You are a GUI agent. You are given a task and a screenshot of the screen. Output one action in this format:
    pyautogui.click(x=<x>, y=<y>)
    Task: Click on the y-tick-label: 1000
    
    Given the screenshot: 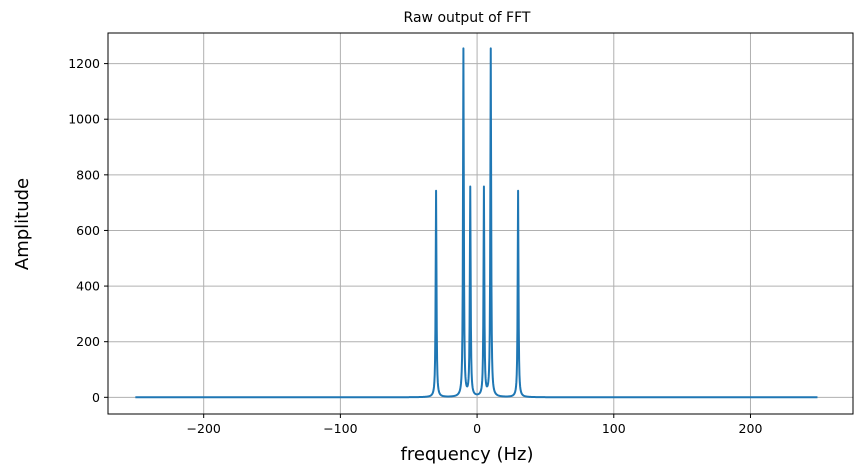 What is the action you would take?
    pyautogui.click(x=84, y=119)
    